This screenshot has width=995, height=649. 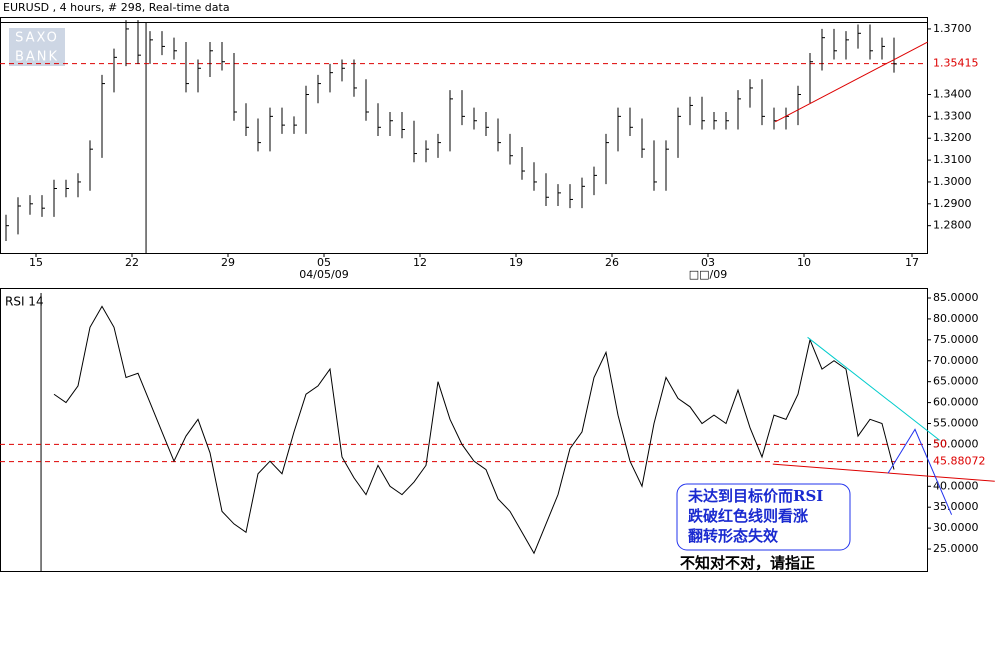 I want to click on annotation-text: 跌破红色线则看涨, so click(x=748, y=516).